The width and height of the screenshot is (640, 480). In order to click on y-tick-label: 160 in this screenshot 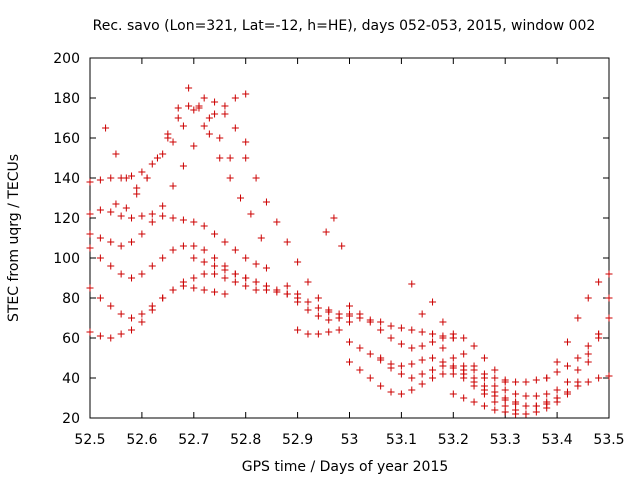, I will do `click(66, 139)`.